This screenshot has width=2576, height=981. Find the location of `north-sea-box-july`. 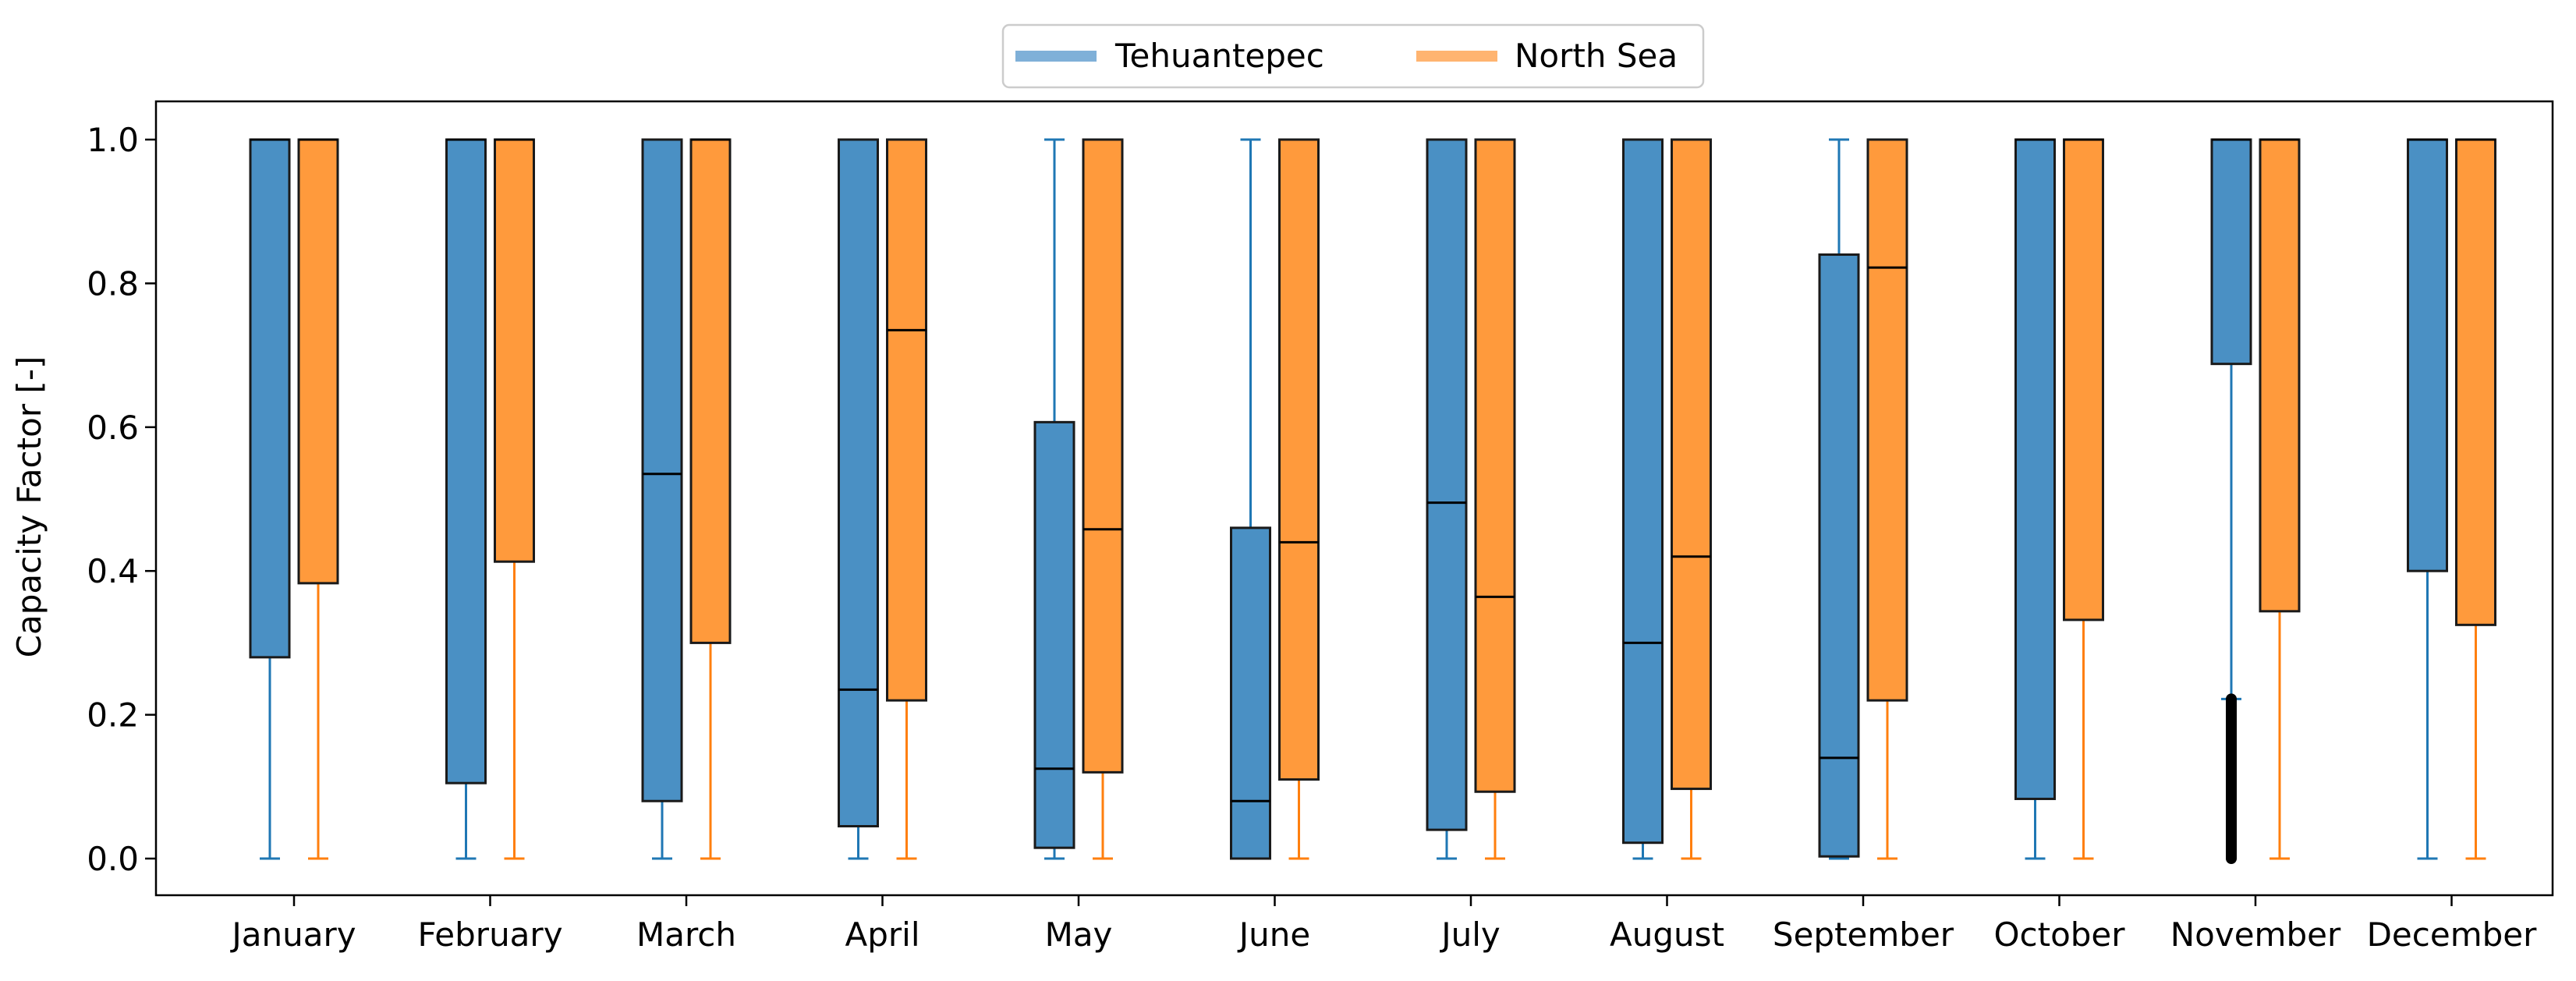

north-sea-box-july is located at coordinates (1495, 499).